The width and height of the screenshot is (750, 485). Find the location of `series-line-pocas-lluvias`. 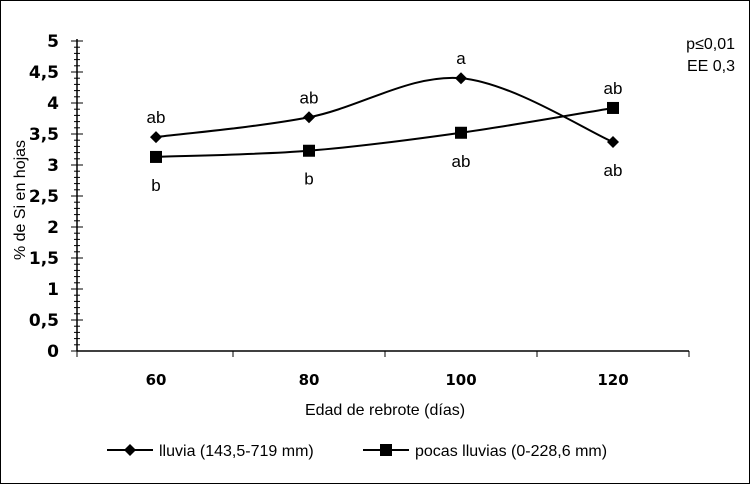

series-line-pocas-lluvias is located at coordinates (384, 132).